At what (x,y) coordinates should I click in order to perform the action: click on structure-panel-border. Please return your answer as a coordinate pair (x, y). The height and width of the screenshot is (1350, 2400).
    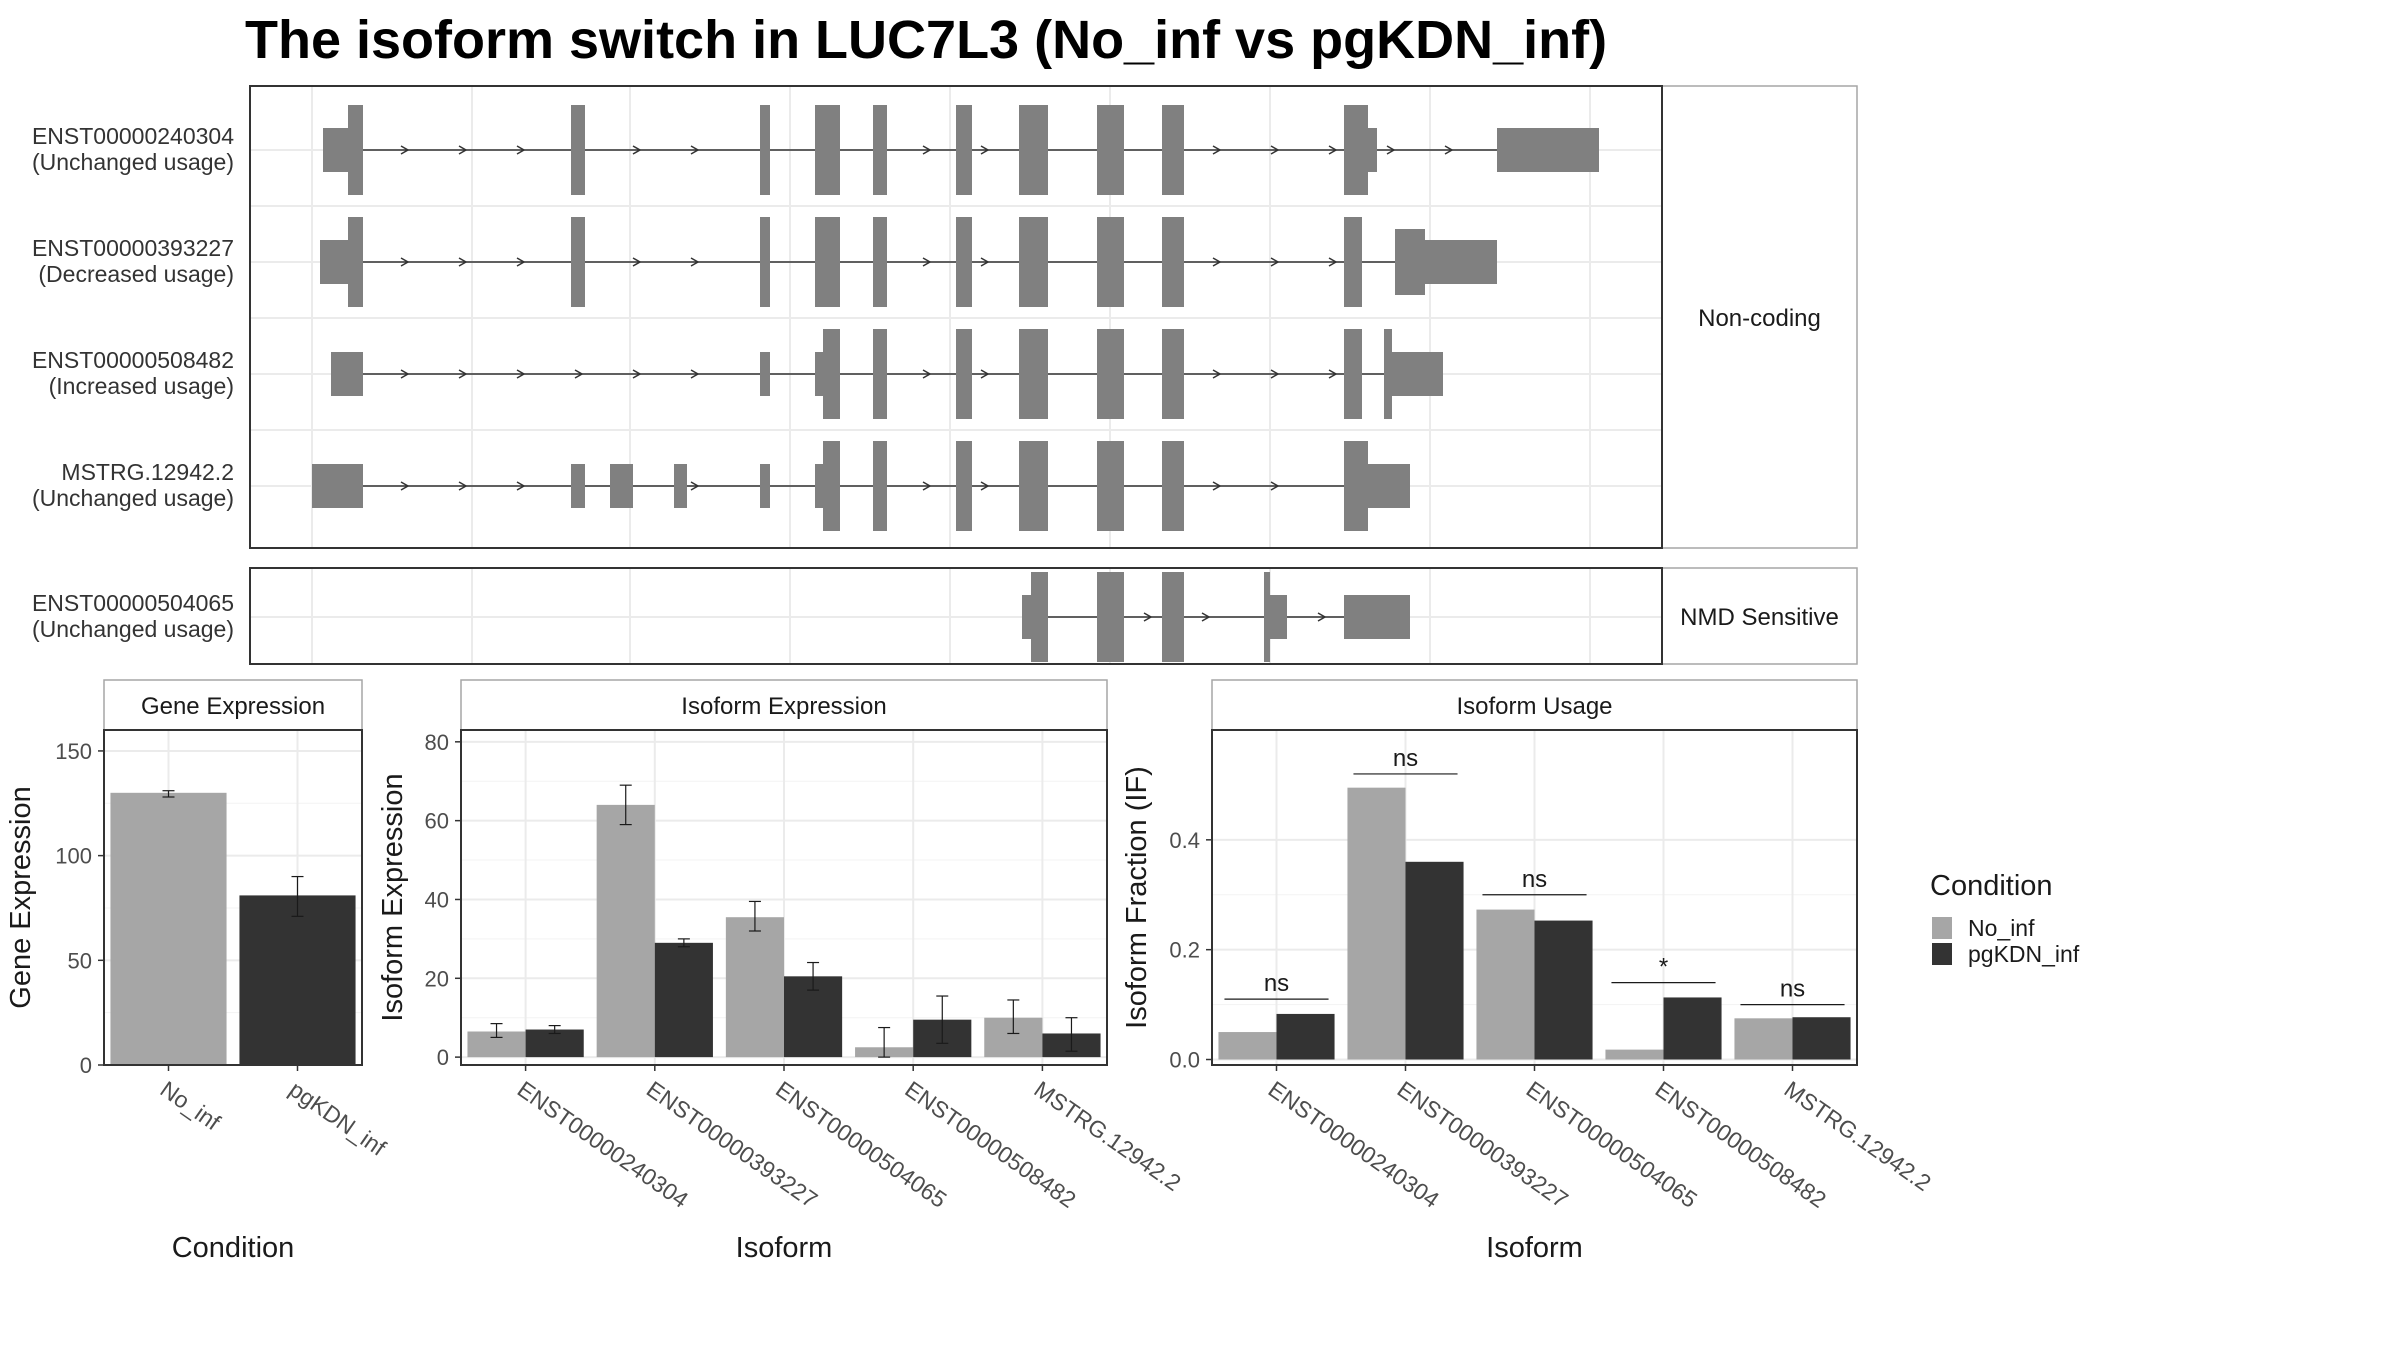
    Looking at the image, I should click on (956, 616).